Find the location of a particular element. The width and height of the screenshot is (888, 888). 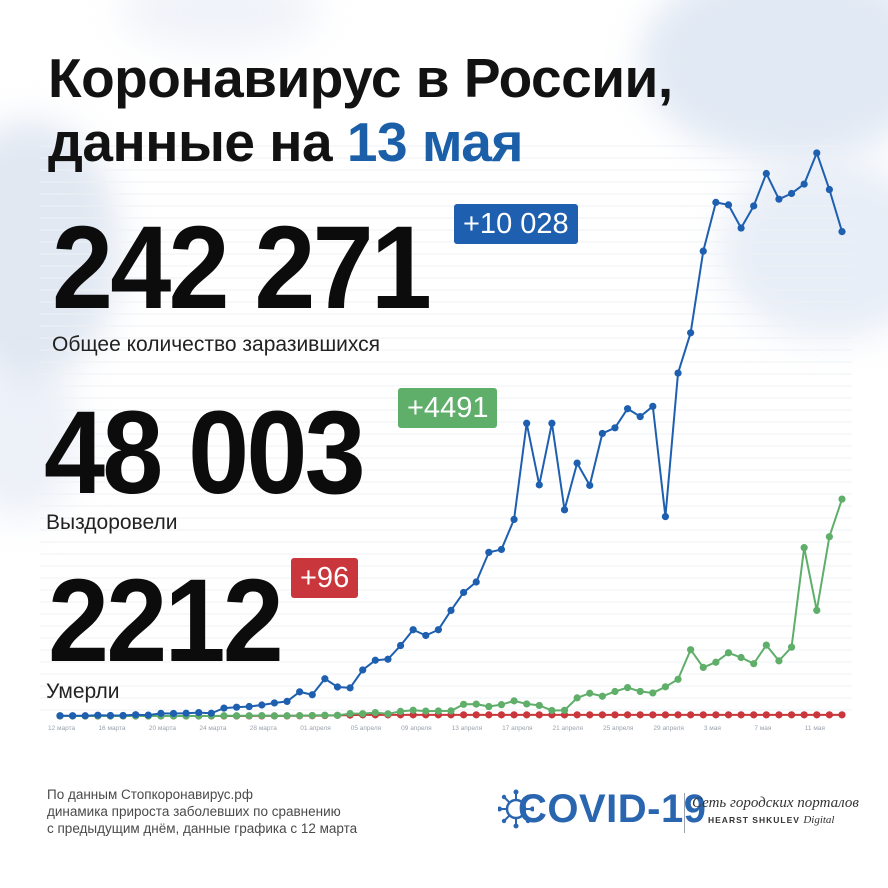

x-tick-label: 3 мая is located at coordinates (713, 728).